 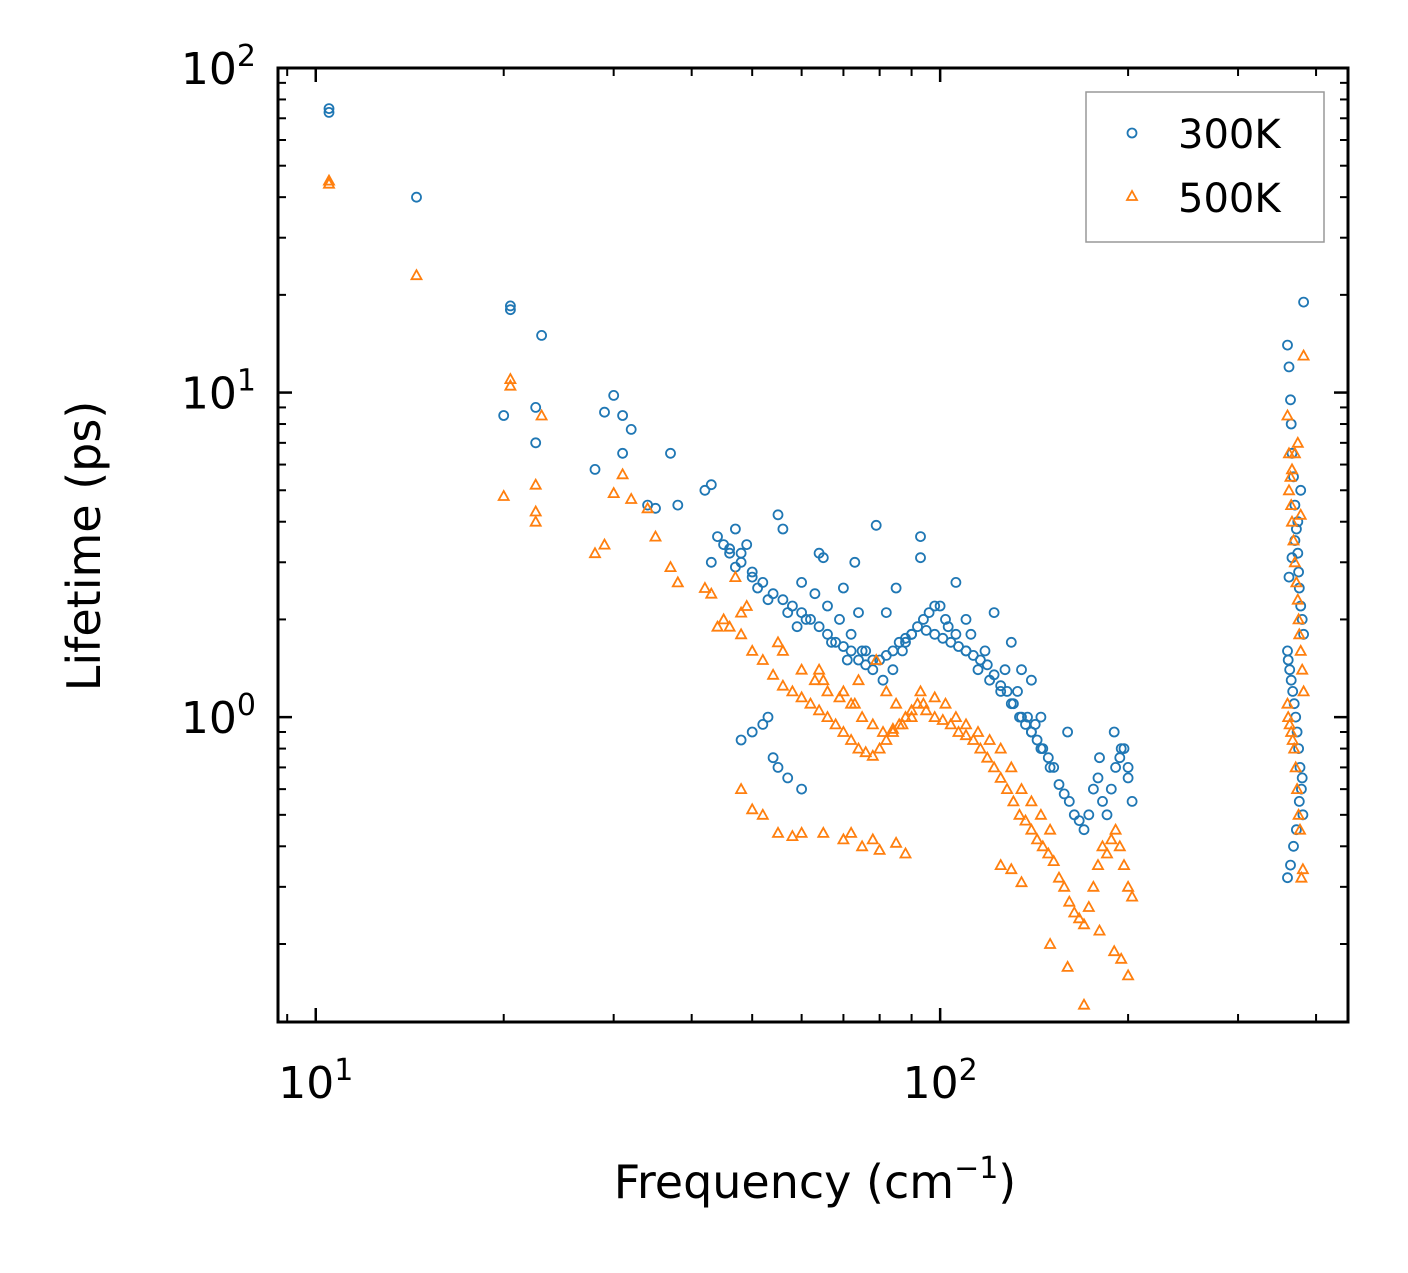 What do you see at coordinates (1205, 167) in the screenshot?
I see `legend: 300K 500K` at bounding box center [1205, 167].